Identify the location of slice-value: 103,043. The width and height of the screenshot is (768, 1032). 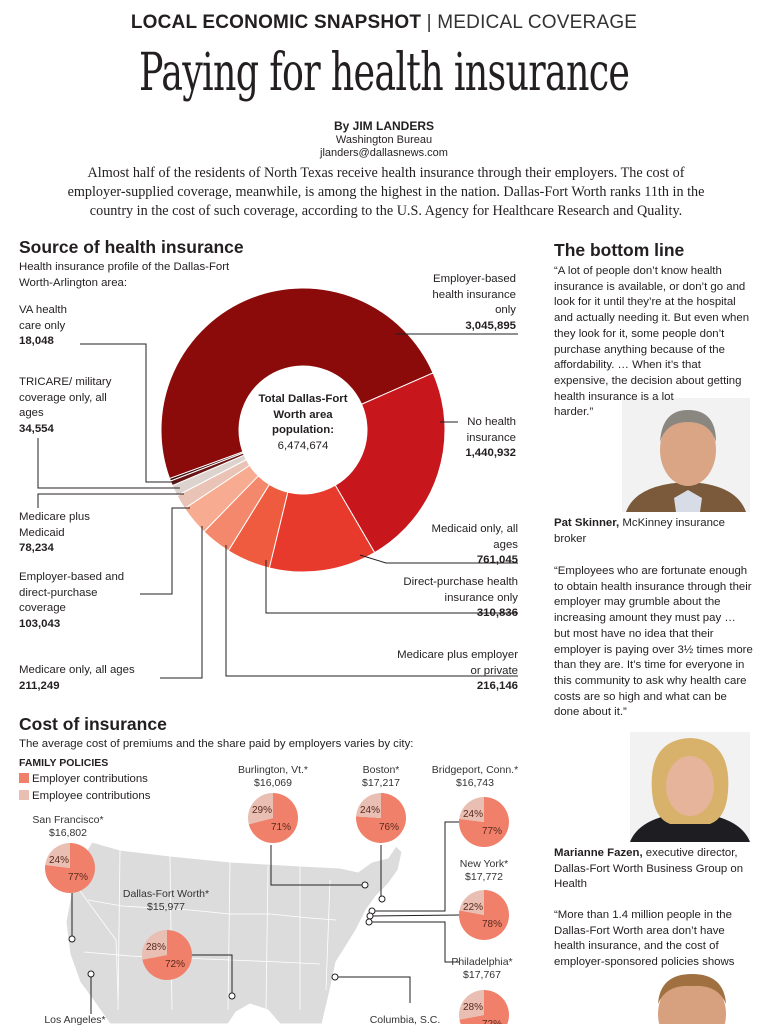
(40, 623).